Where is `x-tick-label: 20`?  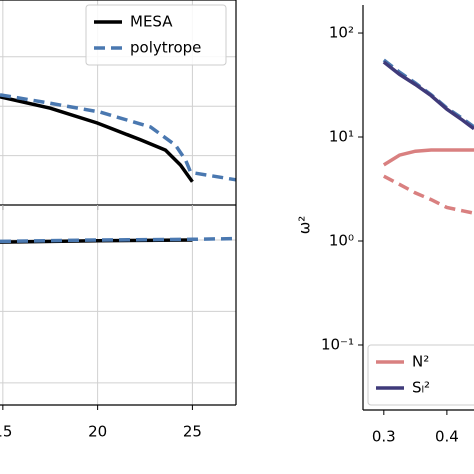
x-tick-label: 20 is located at coordinates (97, 432).